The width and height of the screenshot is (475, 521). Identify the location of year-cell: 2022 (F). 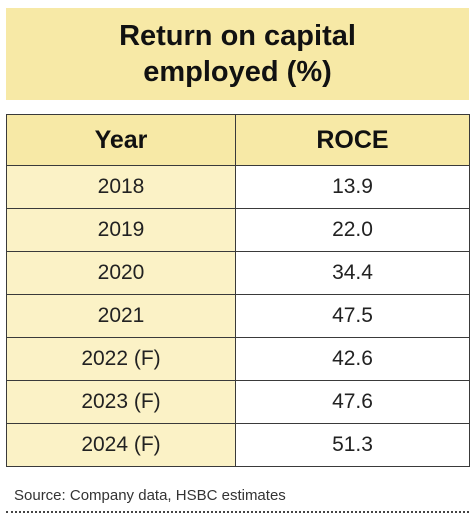
(121, 359).